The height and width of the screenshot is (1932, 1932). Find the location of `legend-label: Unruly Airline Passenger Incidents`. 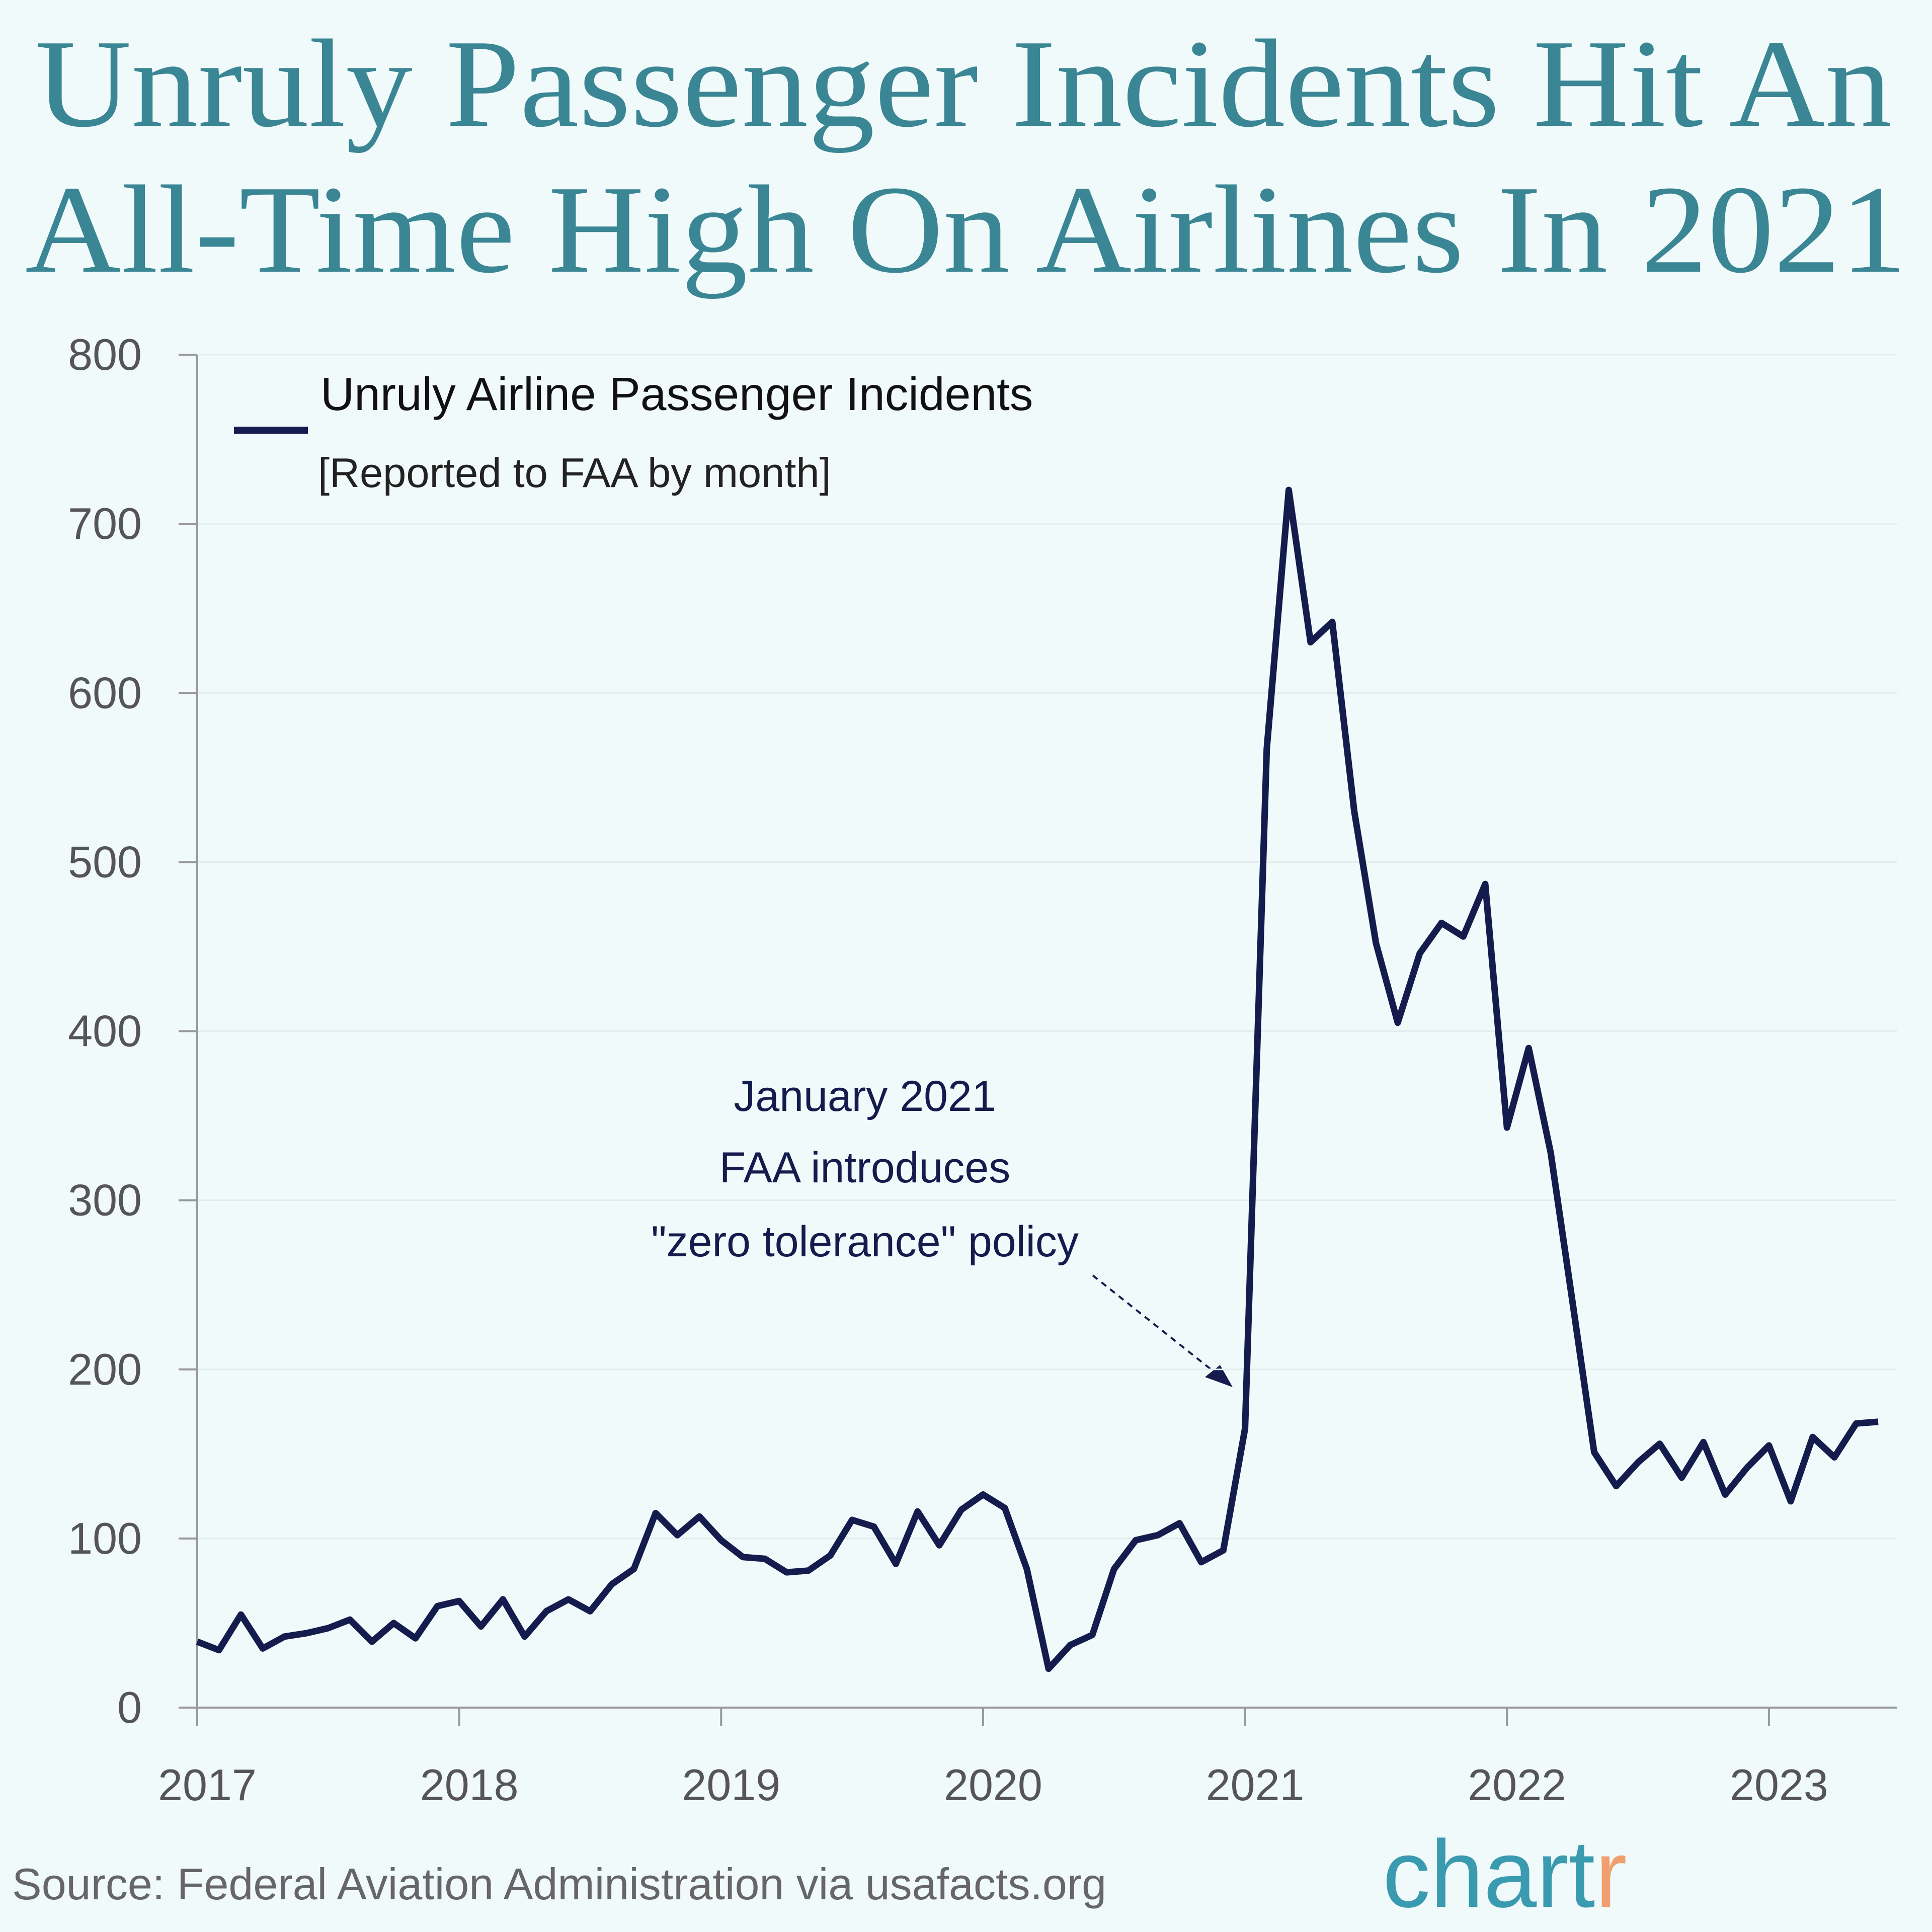

legend-label: Unruly Airline Passenger Incidents is located at coordinates (676, 394).